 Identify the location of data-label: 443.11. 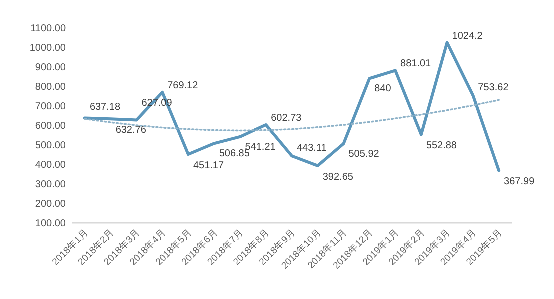
(312, 148).